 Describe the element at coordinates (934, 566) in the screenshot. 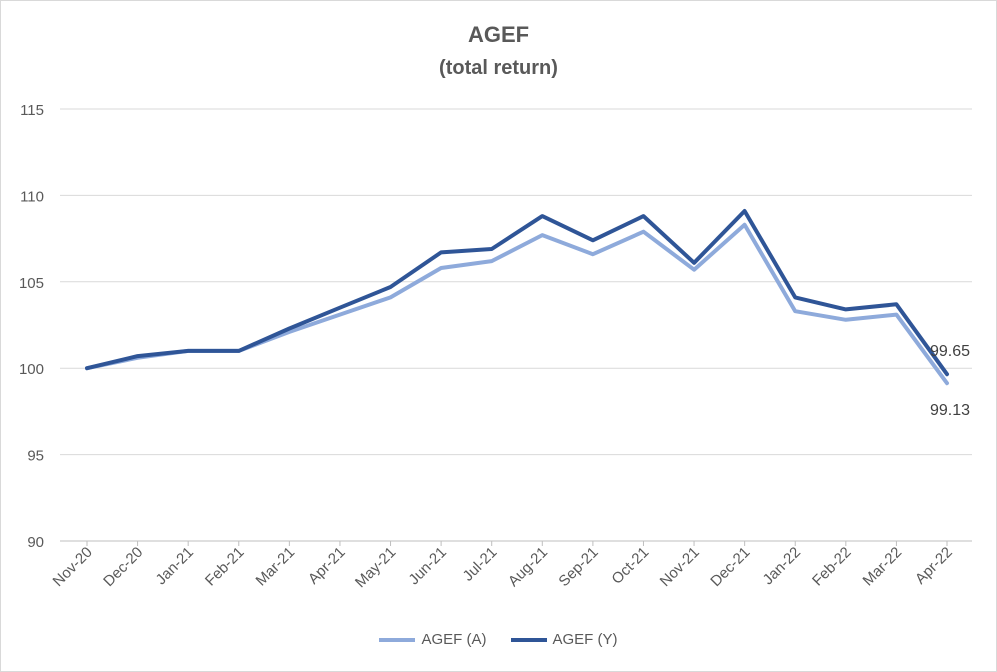

I see `x-tick-label: Apr-22` at that location.